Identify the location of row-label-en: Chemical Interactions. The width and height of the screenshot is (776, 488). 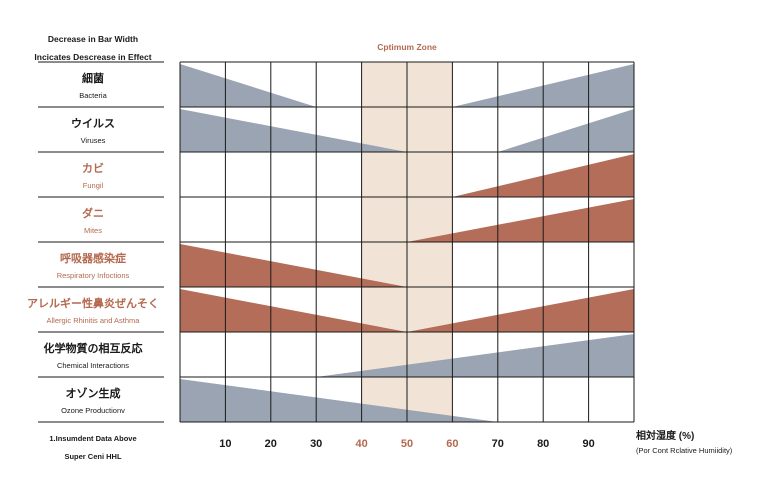
(93, 365).